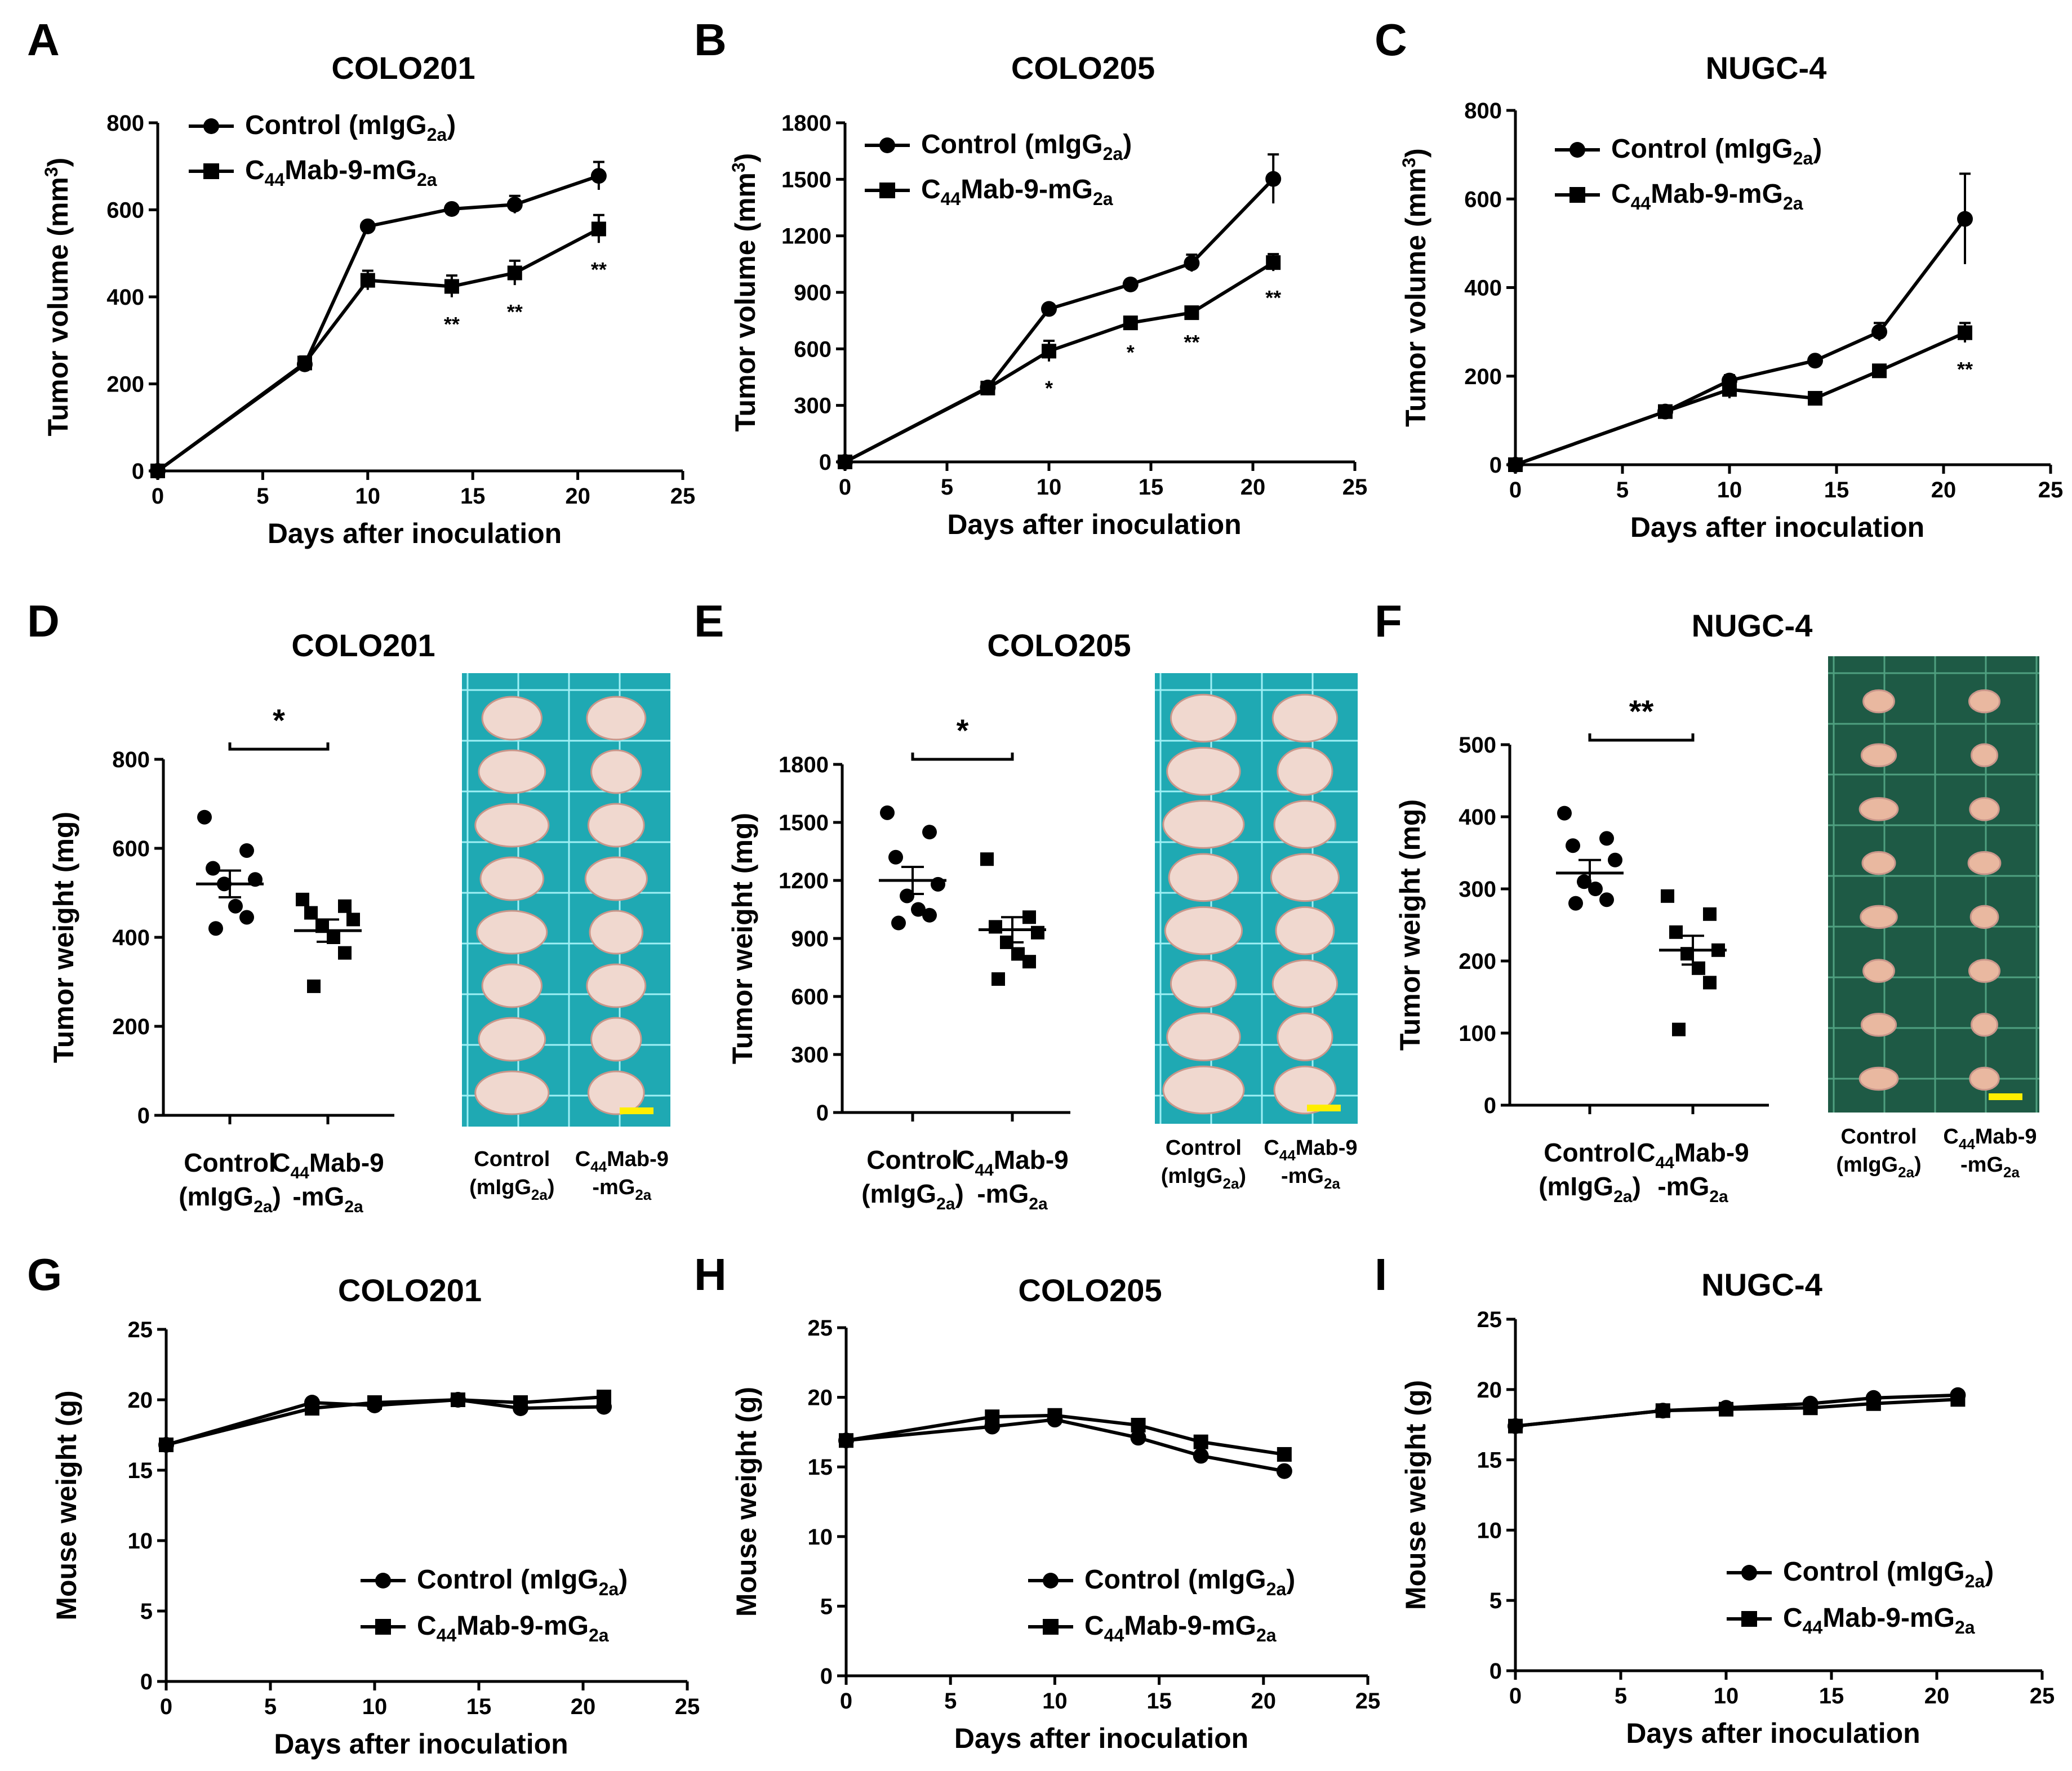  I want to click on panel-label: E, so click(709, 621).